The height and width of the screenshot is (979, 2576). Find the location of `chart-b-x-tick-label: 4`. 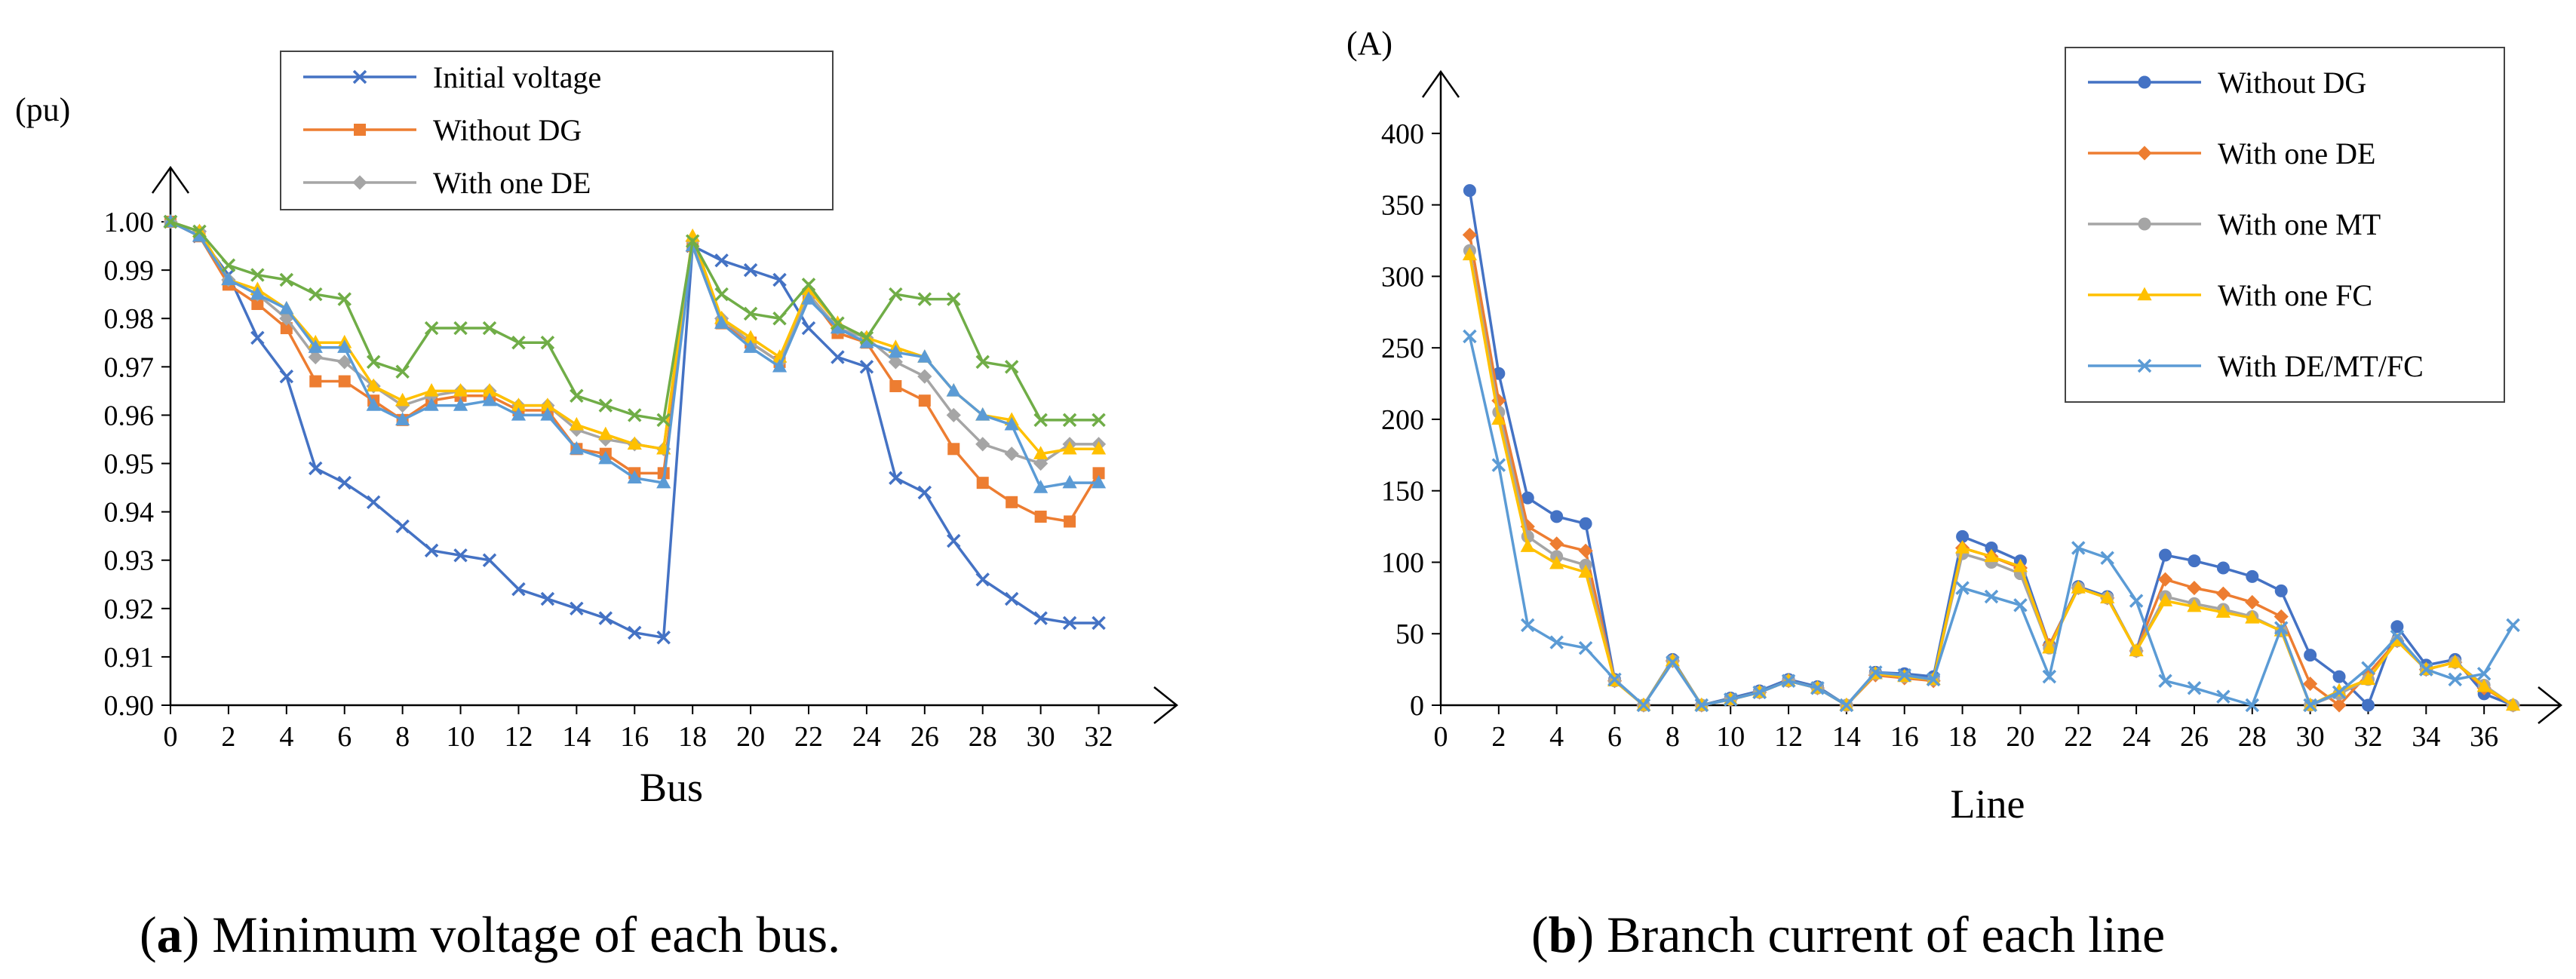

chart-b-x-tick-label: 4 is located at coordinates (1556, 737).